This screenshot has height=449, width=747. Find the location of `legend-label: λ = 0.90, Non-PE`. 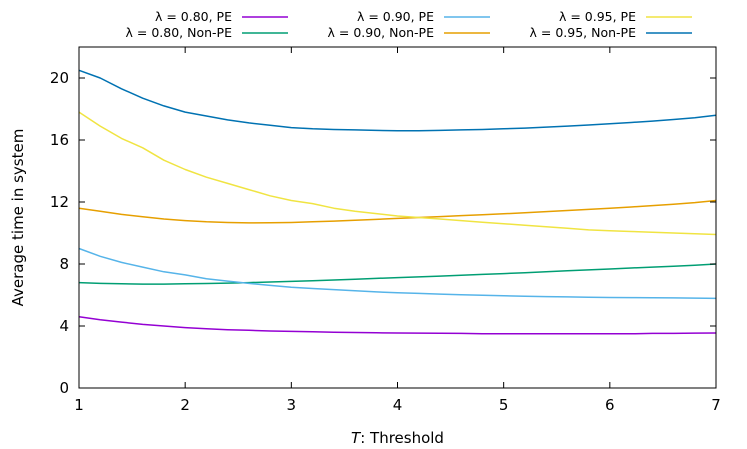

legend-label: λ = 0.90, Non-PE is located at coordinates (381, 32).